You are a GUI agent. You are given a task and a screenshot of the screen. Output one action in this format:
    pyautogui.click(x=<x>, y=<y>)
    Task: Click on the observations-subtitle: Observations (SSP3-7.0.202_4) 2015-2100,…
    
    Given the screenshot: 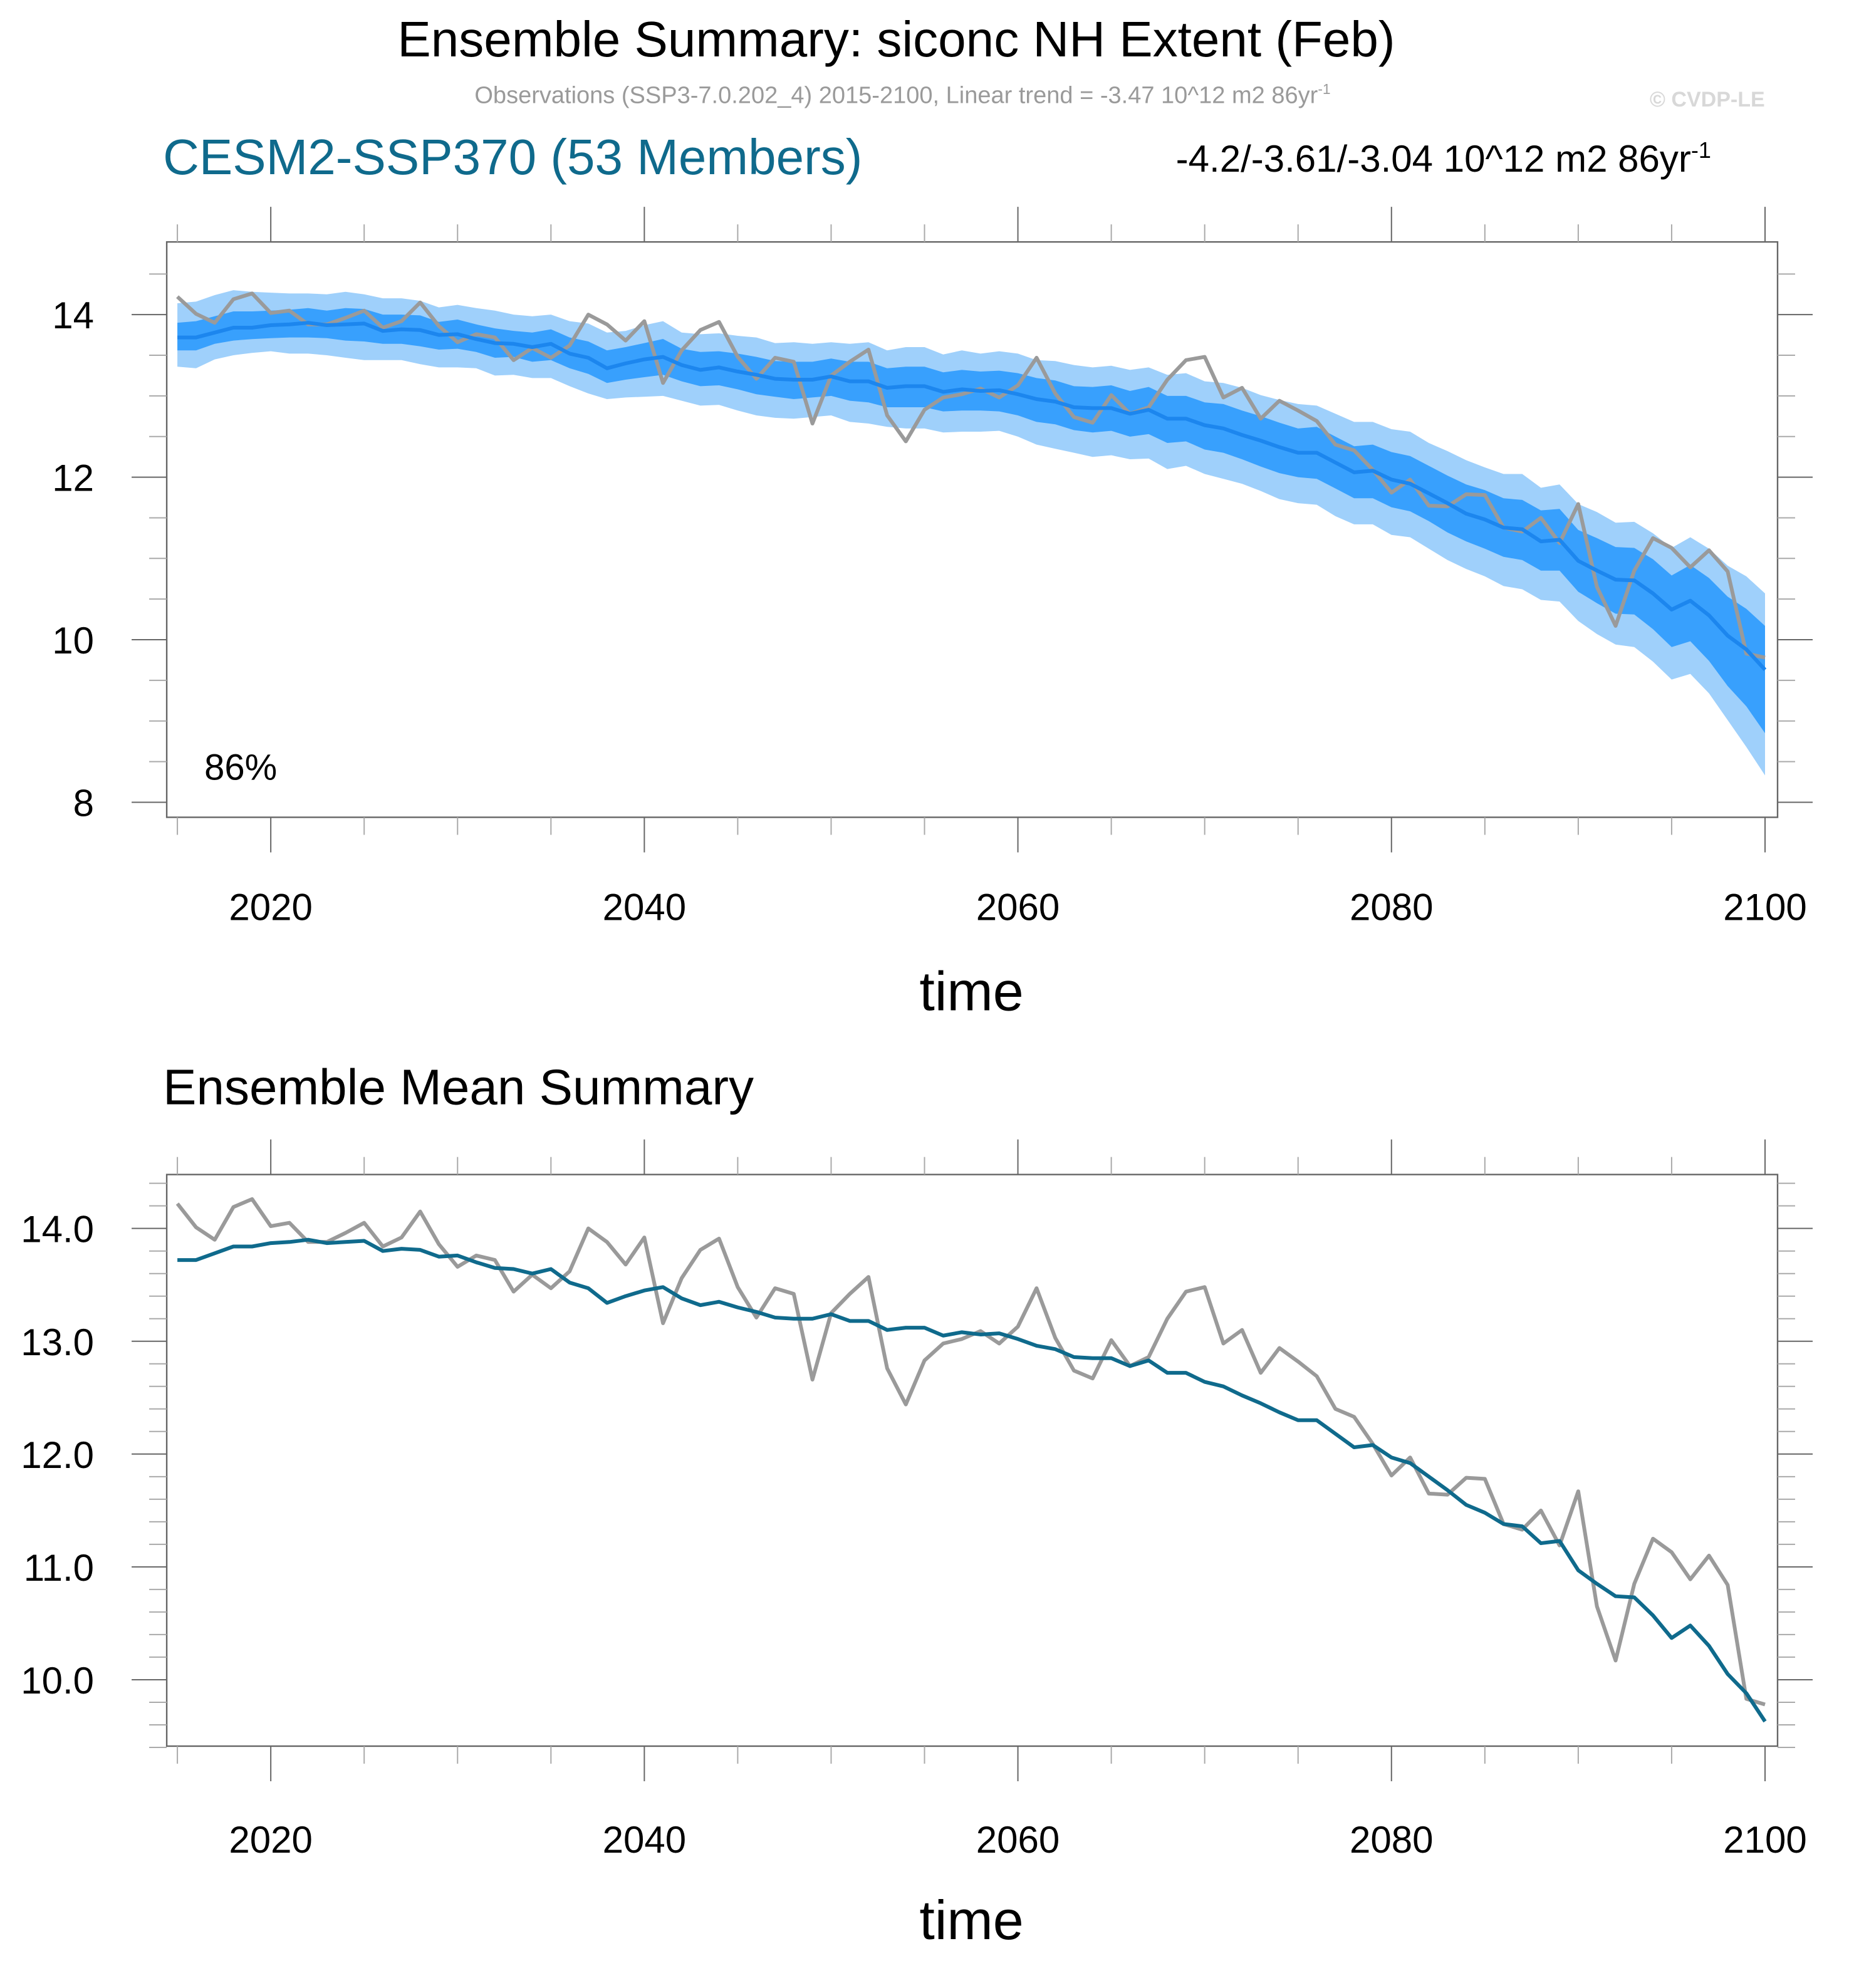 What is the action you would take?
    pyautogui.click(x=902, y=97)
    